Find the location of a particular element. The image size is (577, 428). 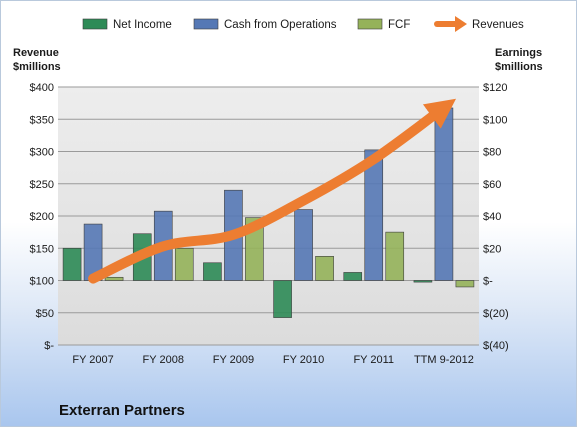

left-tick-label: $150 is located at coordinates (42, 249).